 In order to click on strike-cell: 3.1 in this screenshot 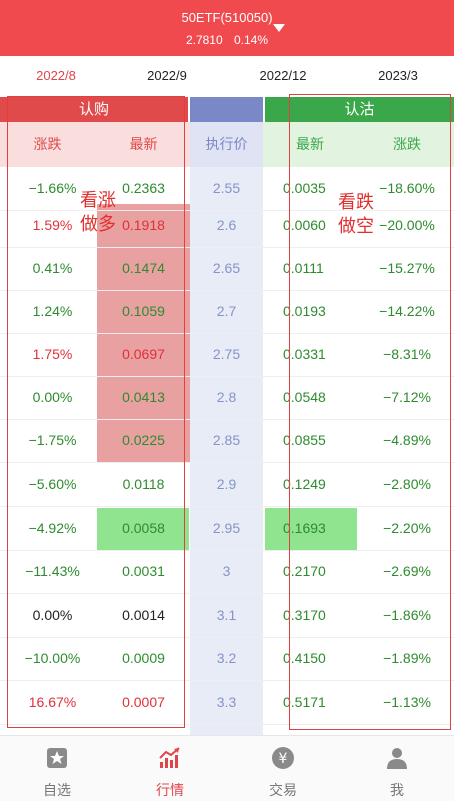, I will do `click(226, 615)`.